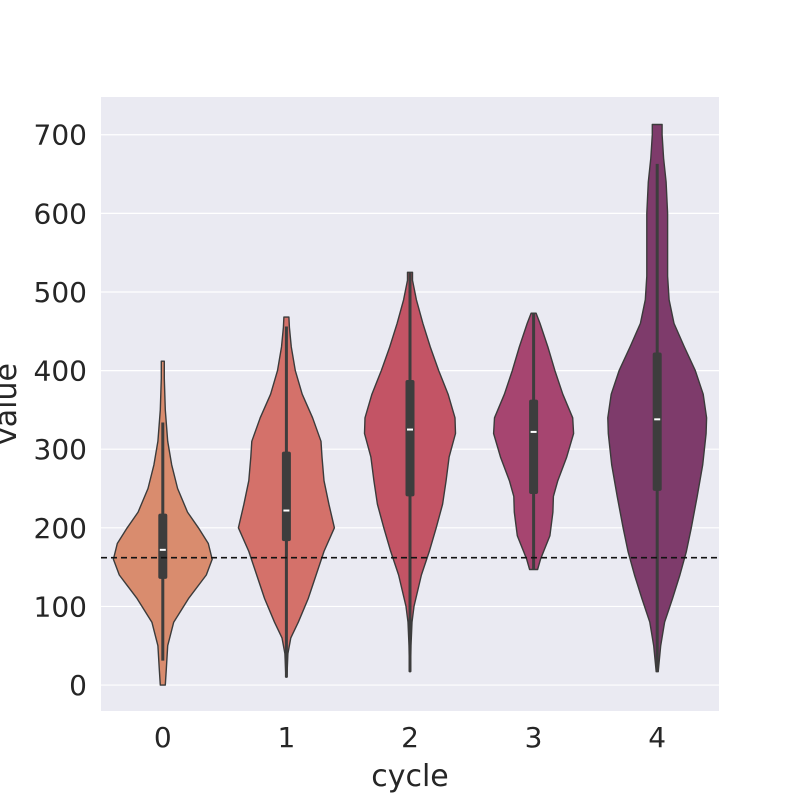 The width and height of the screenshot is (800, 800). Describe the element at coordinates (657, 737) in the screenshot. I see `x-tick-label: 4` at that location.